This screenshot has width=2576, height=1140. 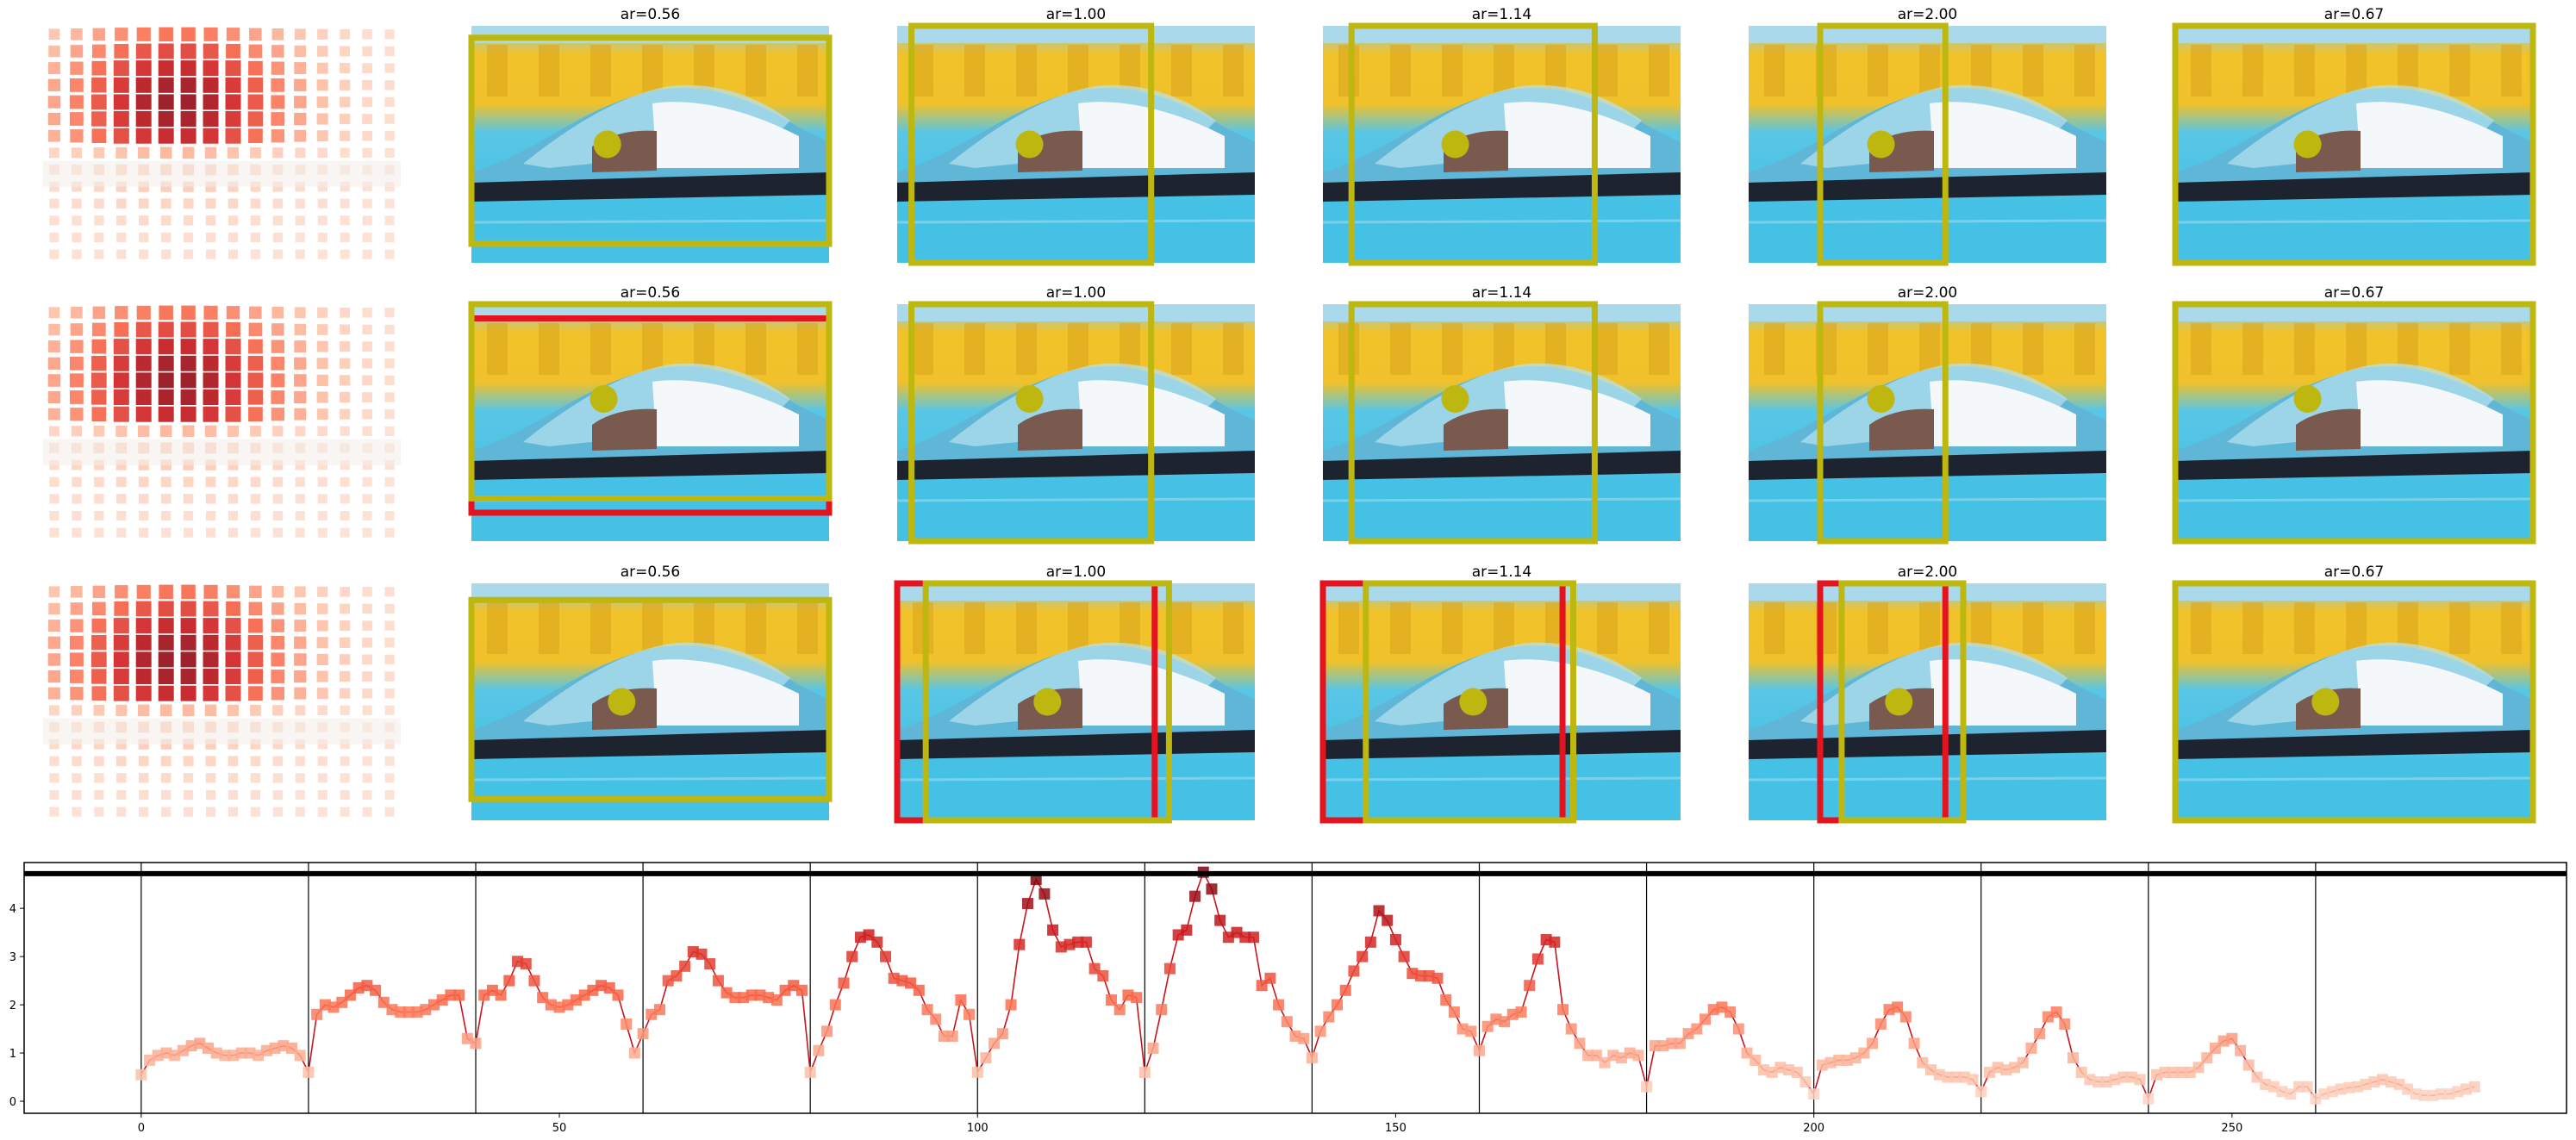 What do you see at coordinates (1396, 1128) in the screenshot?
I see `x-tick-label: 150` at bounding box center [1396, 1128].